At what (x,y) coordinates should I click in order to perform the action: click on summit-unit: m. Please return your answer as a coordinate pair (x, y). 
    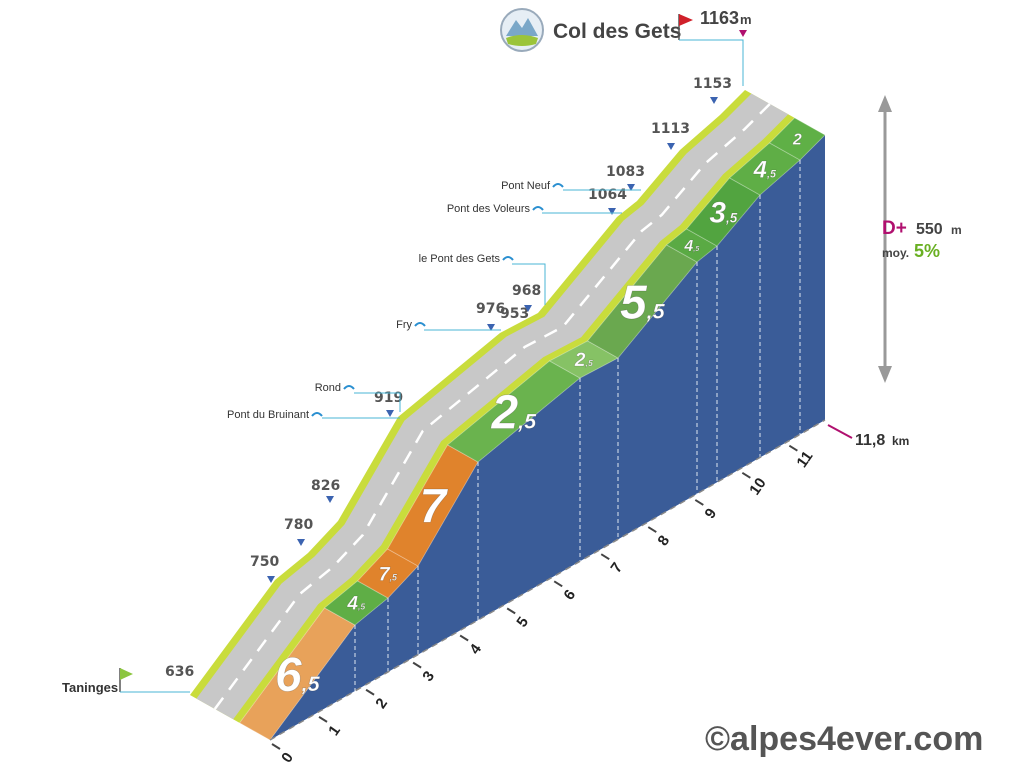
    Looking at the image, I should click on (746, 19).